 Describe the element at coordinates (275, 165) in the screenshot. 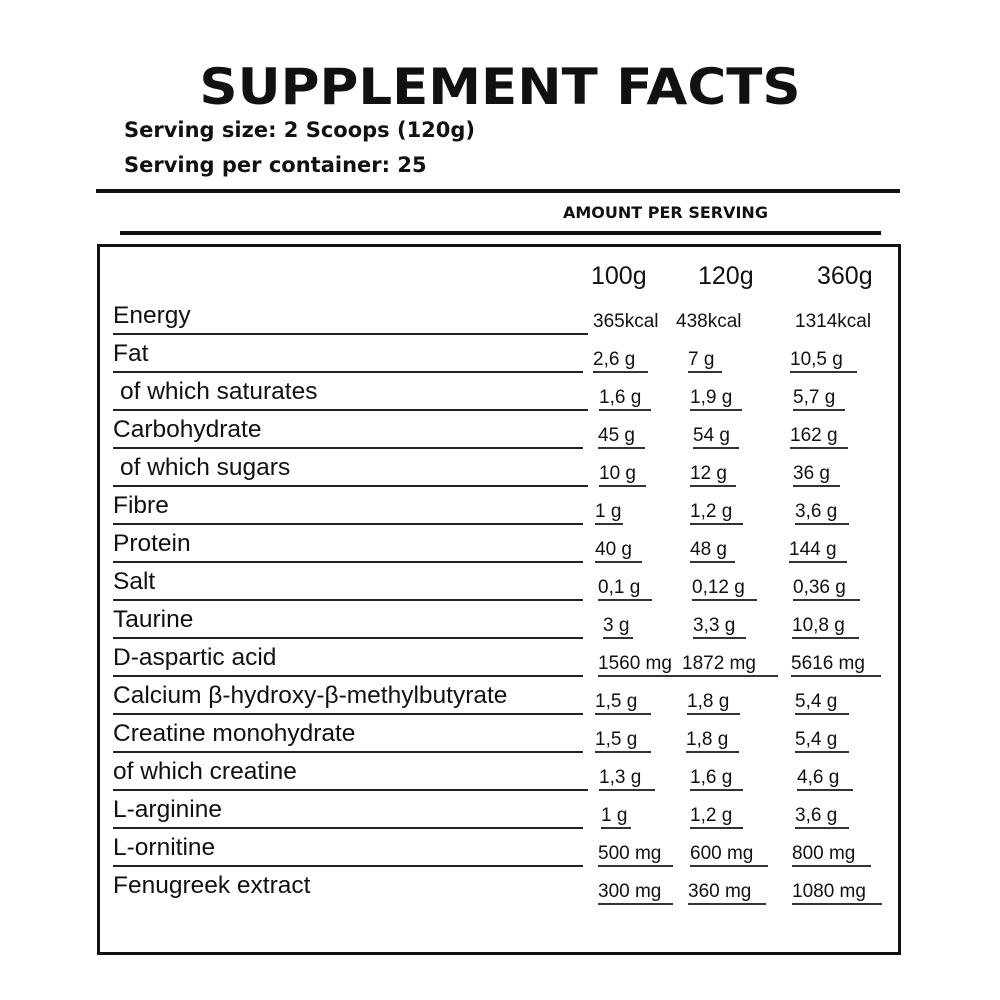

I see `servings-per-container: Serving per container: 25` at that location.